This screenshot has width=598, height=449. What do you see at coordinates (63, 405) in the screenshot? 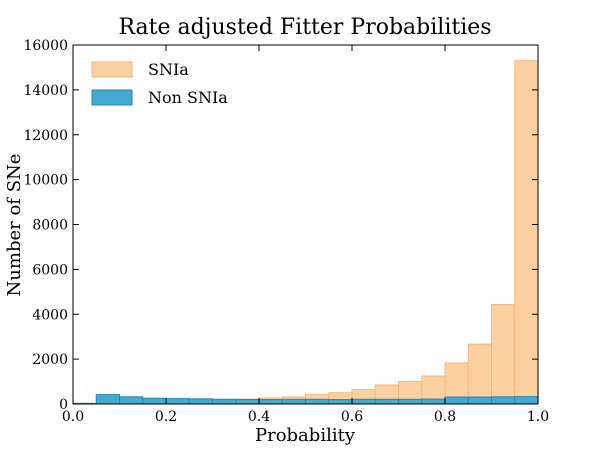
I see `y-tick-label-0: 0` at bounding box center [63, 405].